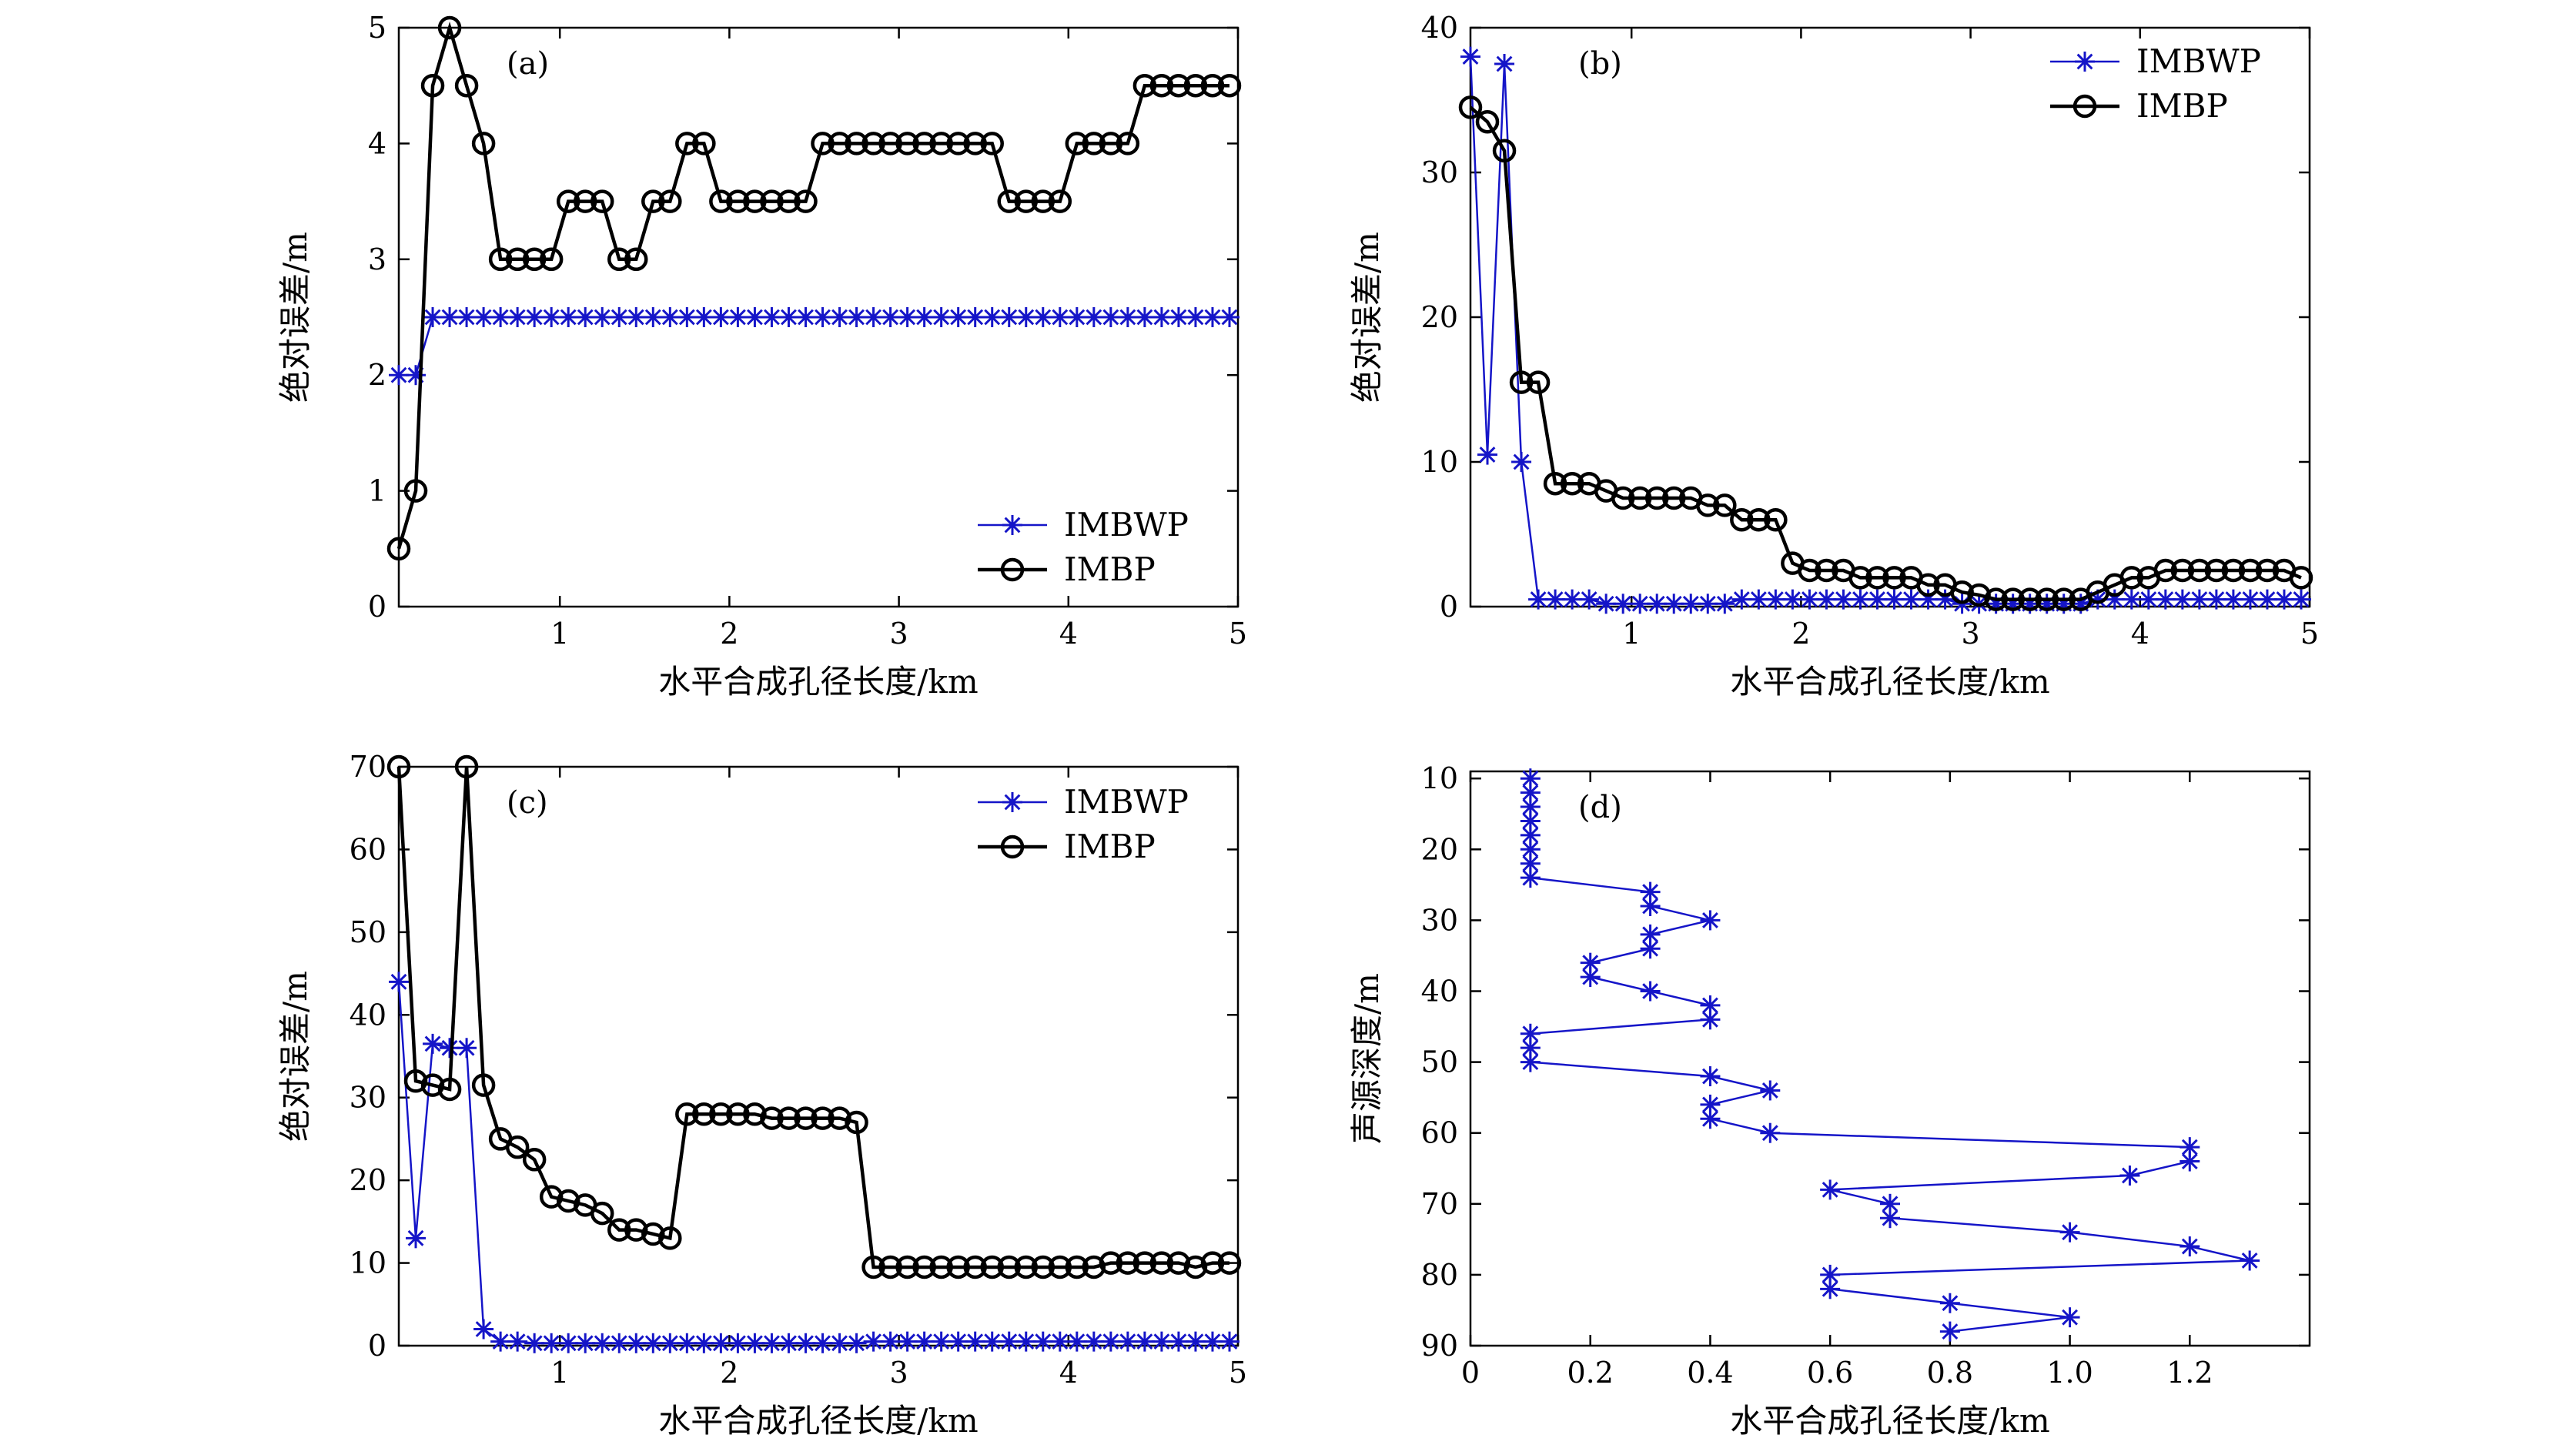 This screenshot has width=2576, height=1455. What do you see at coordinates (1440, 1275) in the screenshot?
I see `y-tick-label: 80` at bounding box center [1440, 1275].